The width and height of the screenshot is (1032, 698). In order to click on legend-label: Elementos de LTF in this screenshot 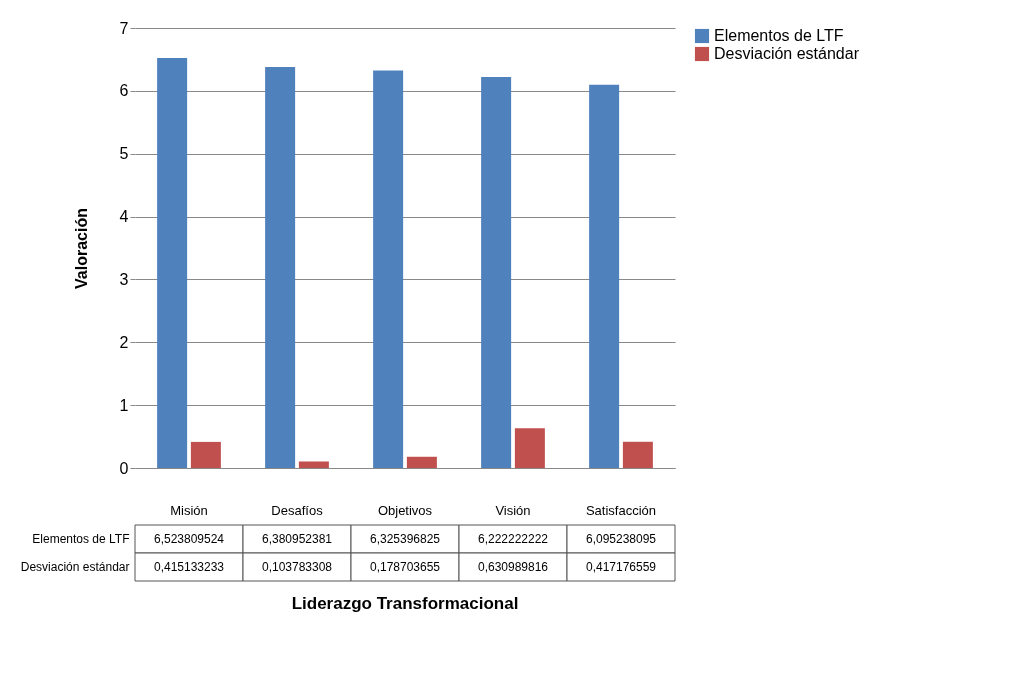, I will do `click(779, 35)`.